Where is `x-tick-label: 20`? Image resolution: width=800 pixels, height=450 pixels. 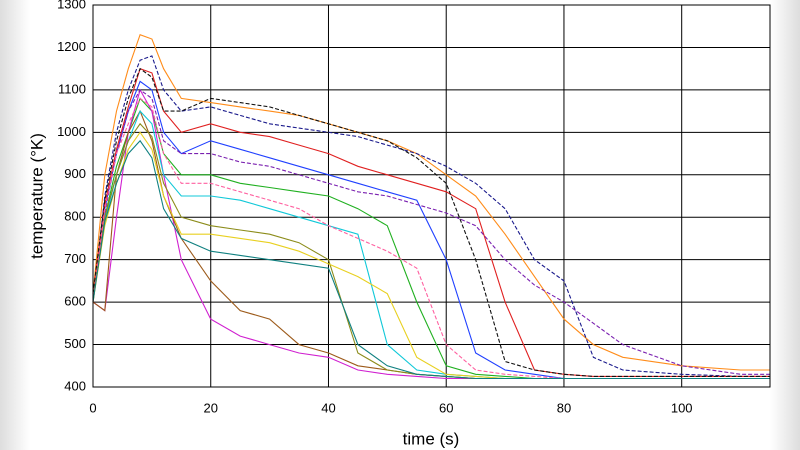
x-tick-label: 20 is located at coordinates (211, 407).